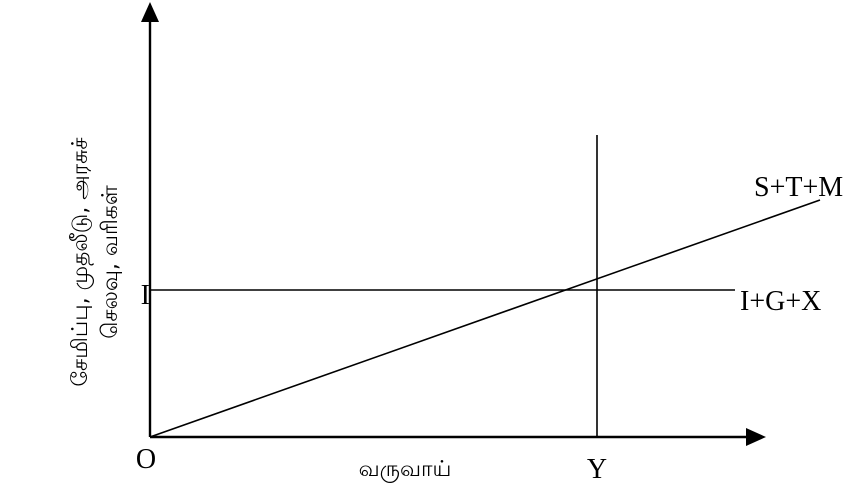 Image resolution: width=864 pixels, height=490 pixels. I want to click on y-axis-label-line: சேமிப்பு, முதலீடு, அரசுச், so click(81, 261).